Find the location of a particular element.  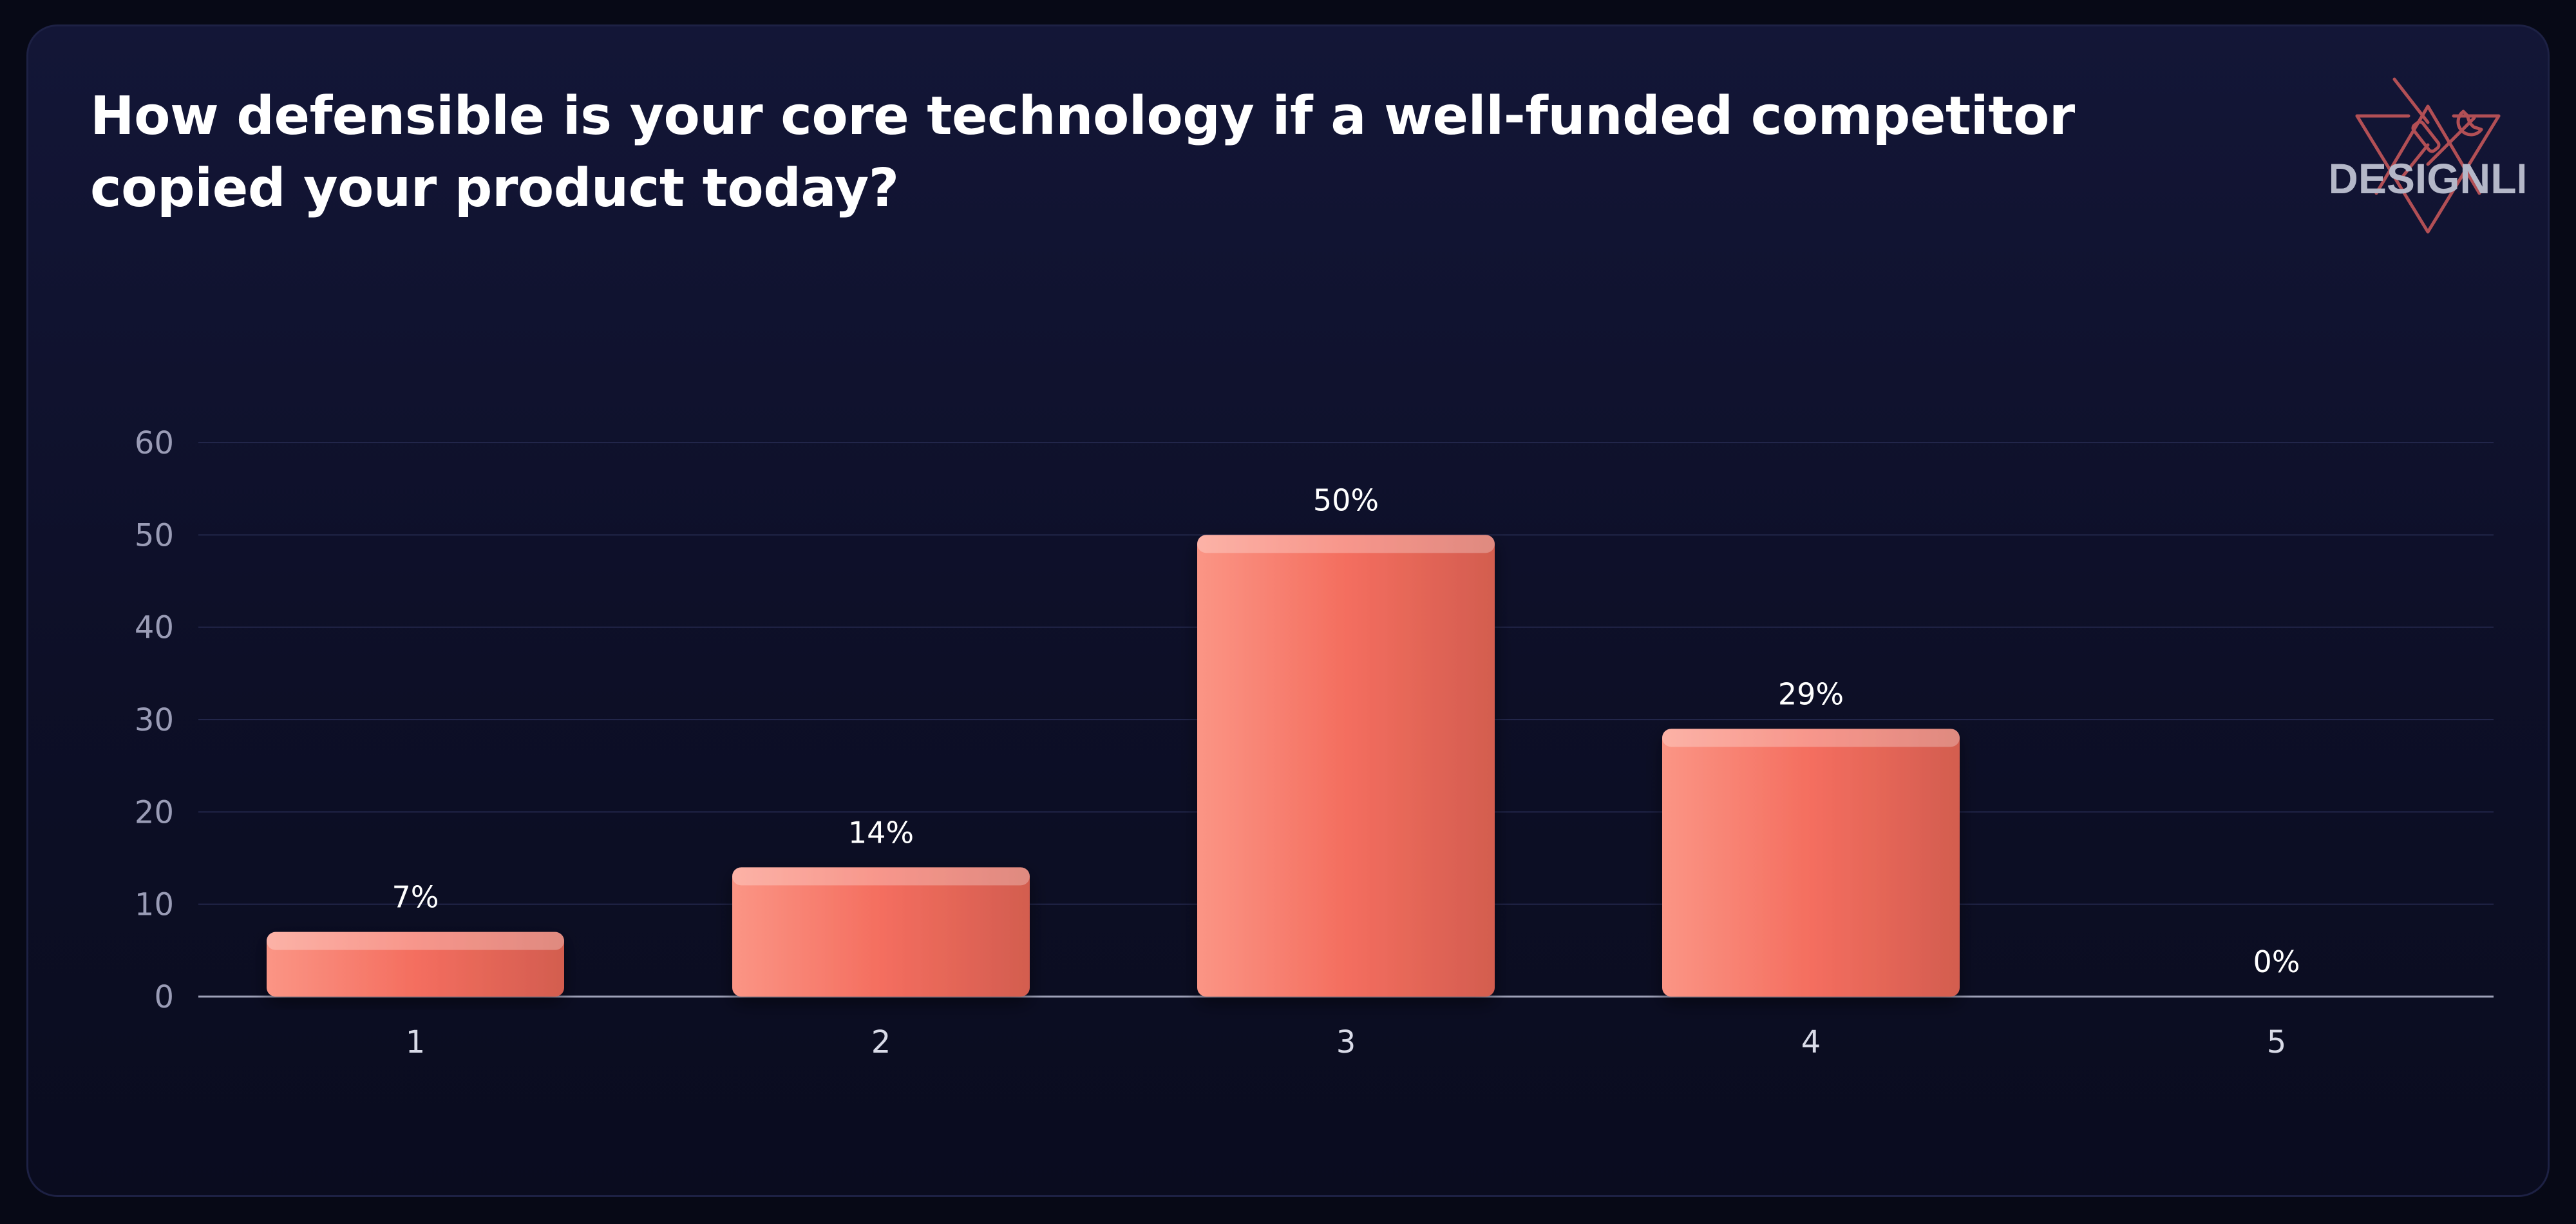

y-tick-label: 10 is located at coordinates (155, 905).